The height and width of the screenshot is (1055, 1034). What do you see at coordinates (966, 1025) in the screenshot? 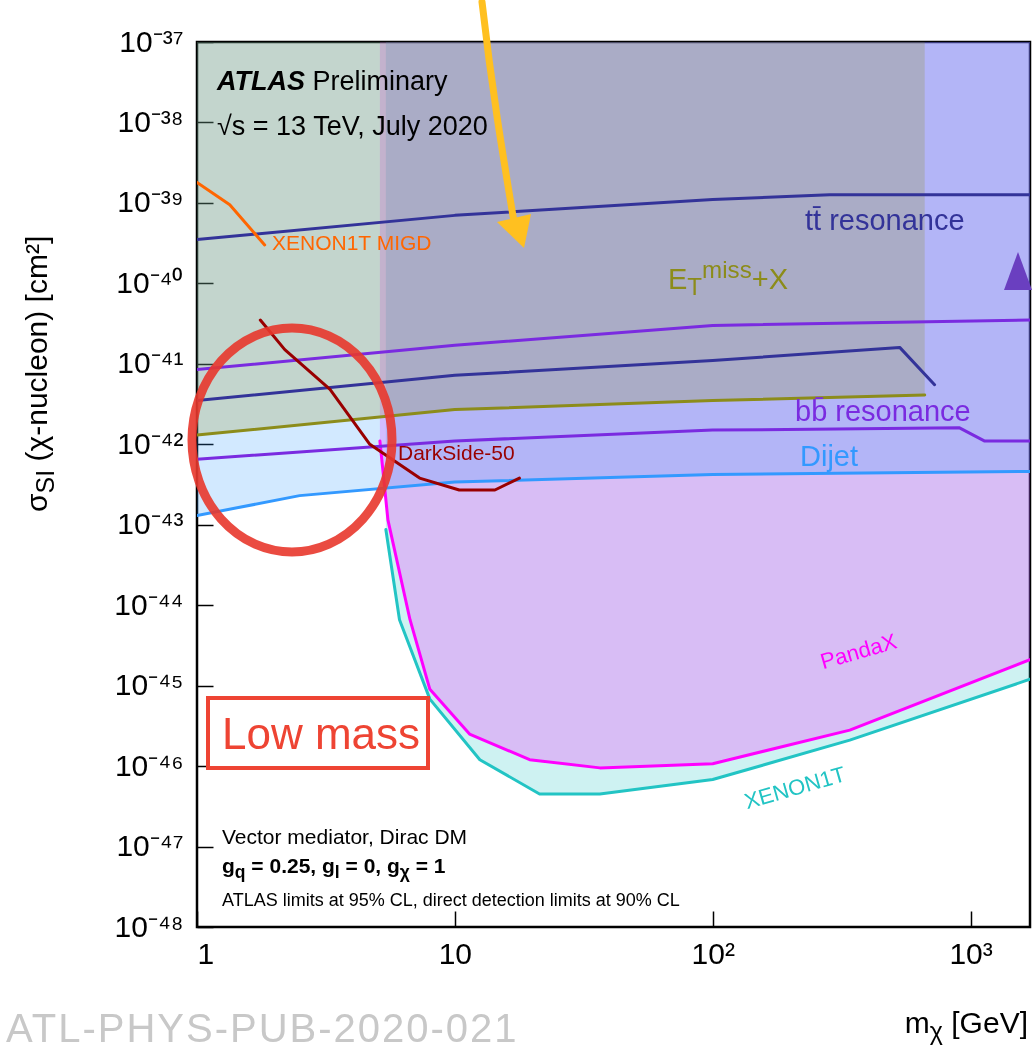
I see `x-axis-title: m$_{χ}$ [GeV]` at bounding box center [966, 1025].